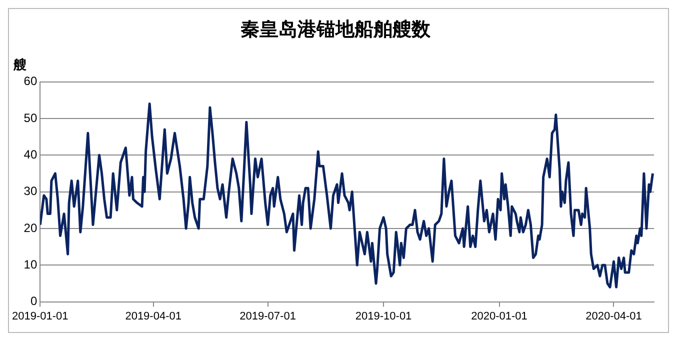 The width and height of the screenshot is (673, 337). I want to click on y-tick-label: 10, so click(31, 264).